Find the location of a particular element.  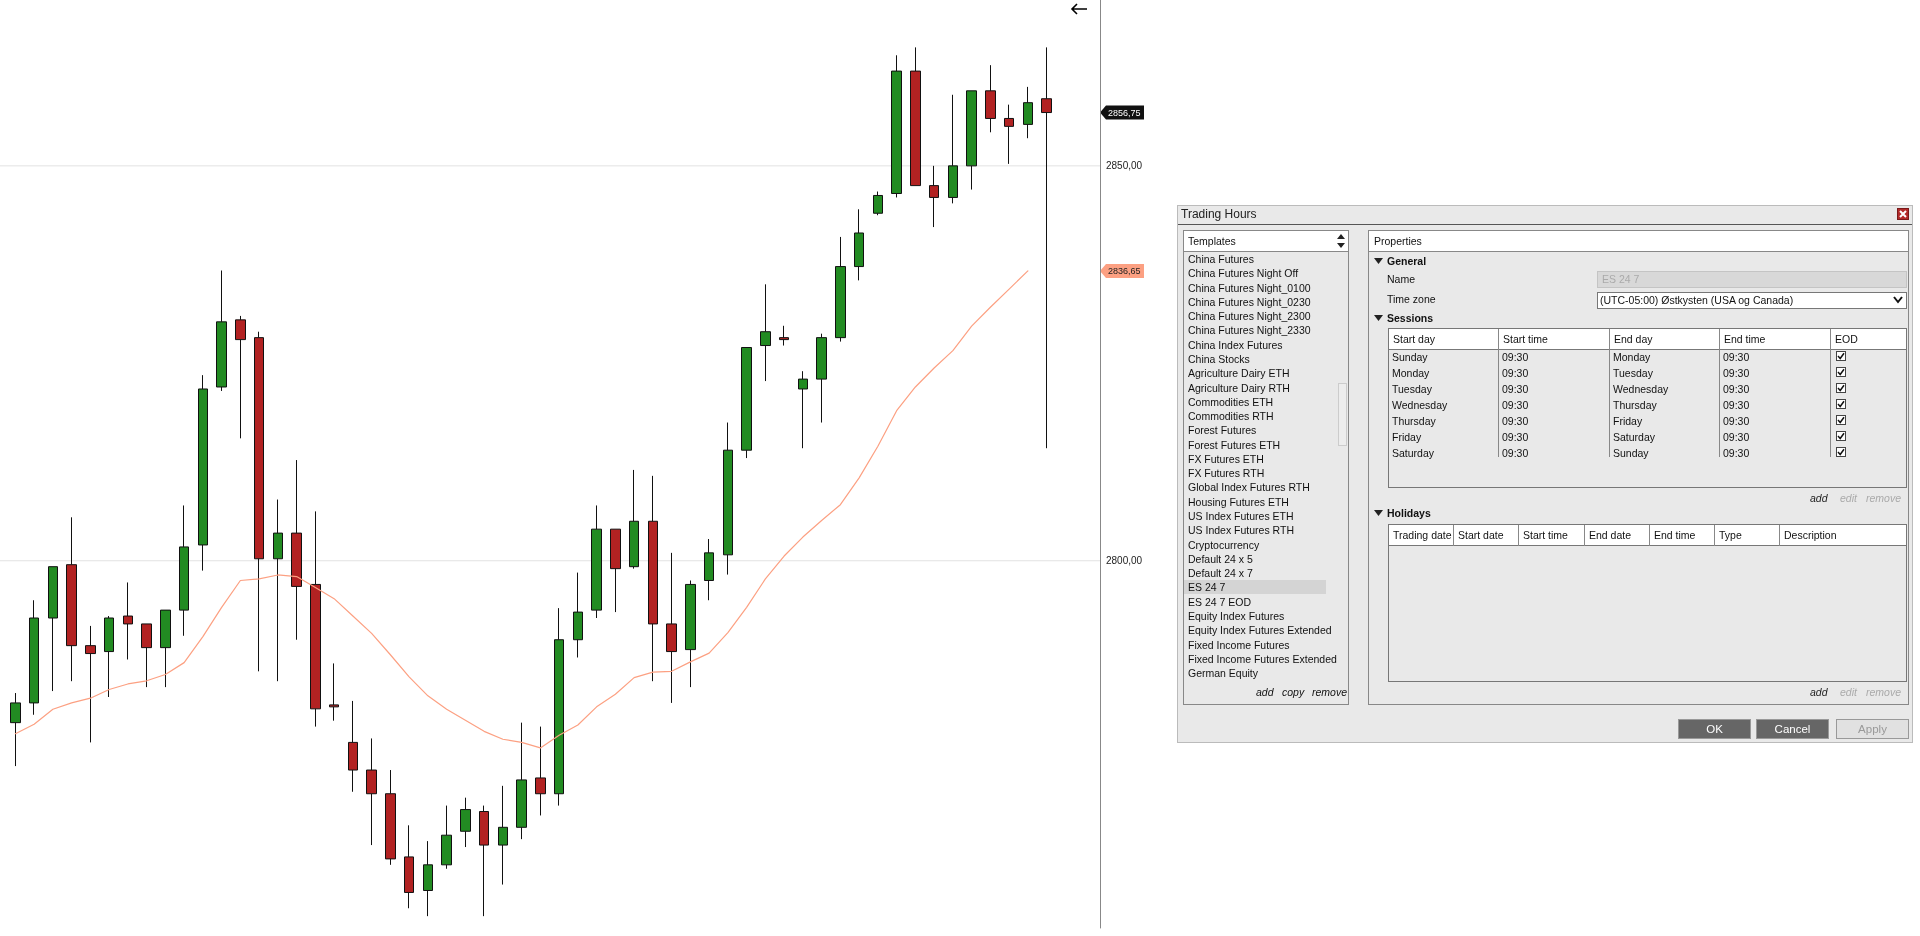

text: China Futures is located at coordinates (1221, 259).